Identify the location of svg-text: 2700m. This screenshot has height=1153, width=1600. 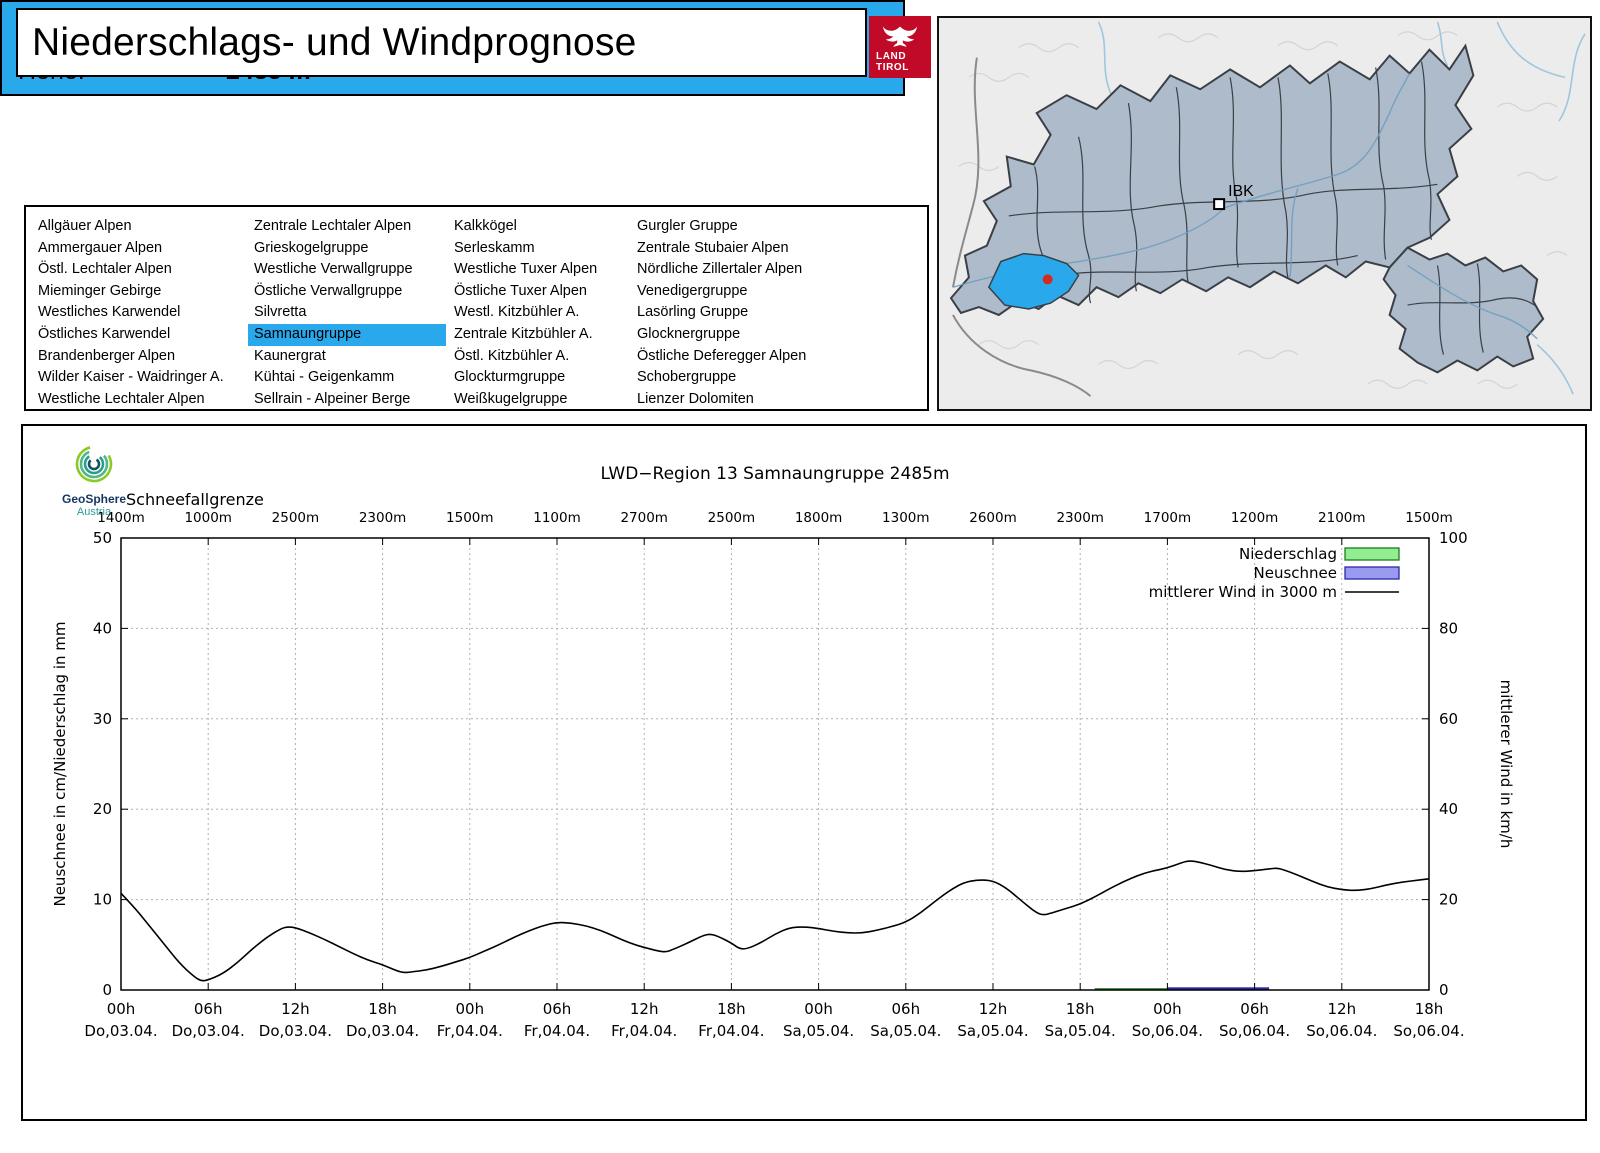
(644, 518).